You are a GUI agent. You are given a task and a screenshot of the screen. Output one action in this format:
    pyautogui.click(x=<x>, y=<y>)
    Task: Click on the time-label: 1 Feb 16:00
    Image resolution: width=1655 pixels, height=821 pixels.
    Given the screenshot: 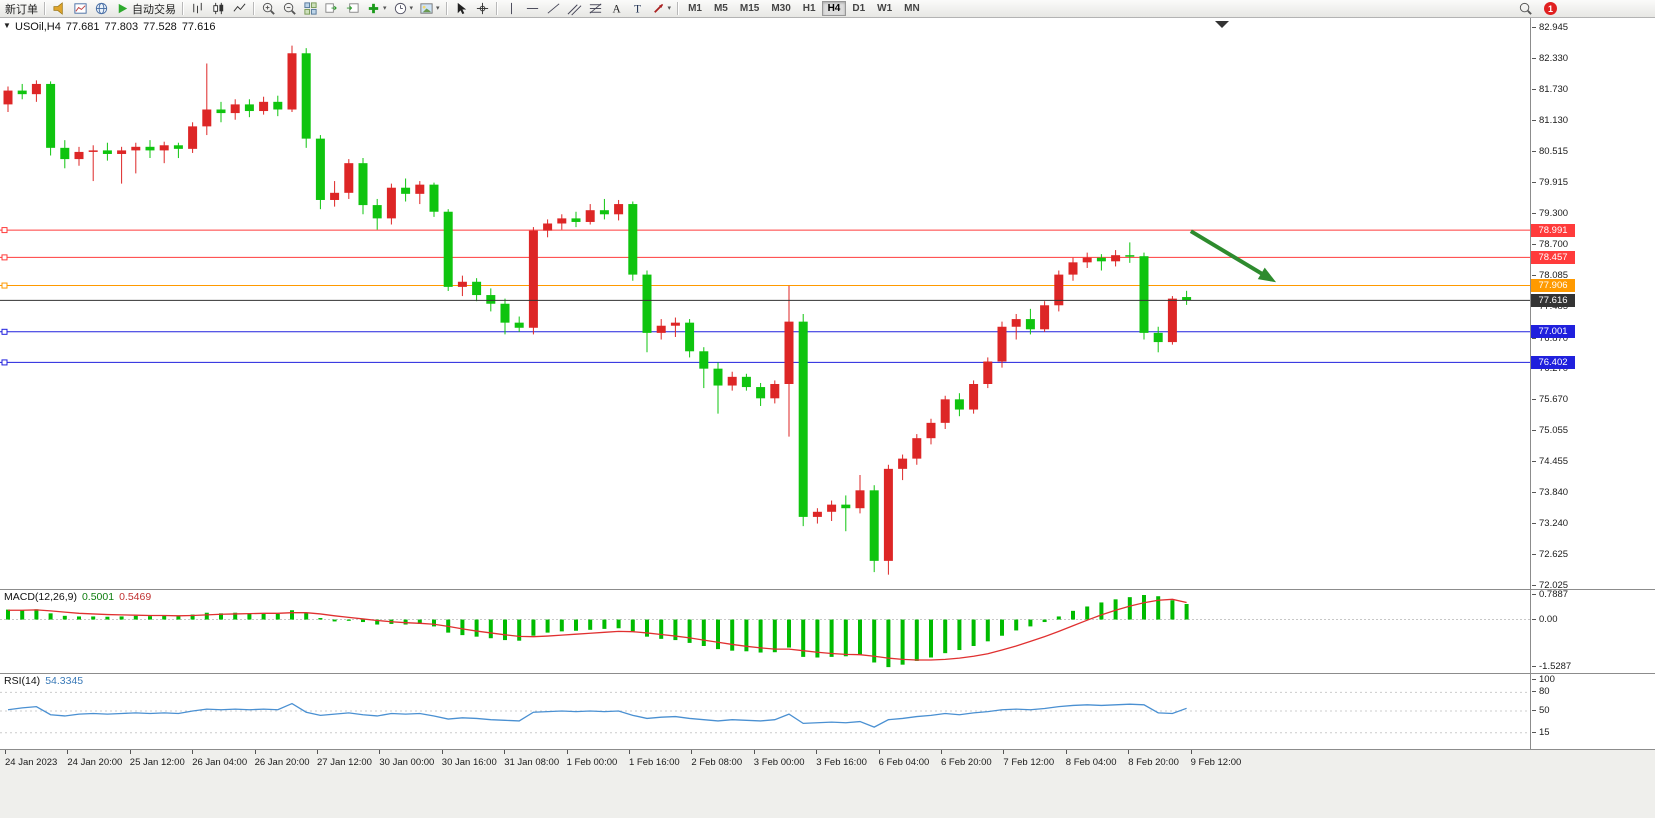 What is the action you would take?
    pyautogui.click(x=654, y=762)
    